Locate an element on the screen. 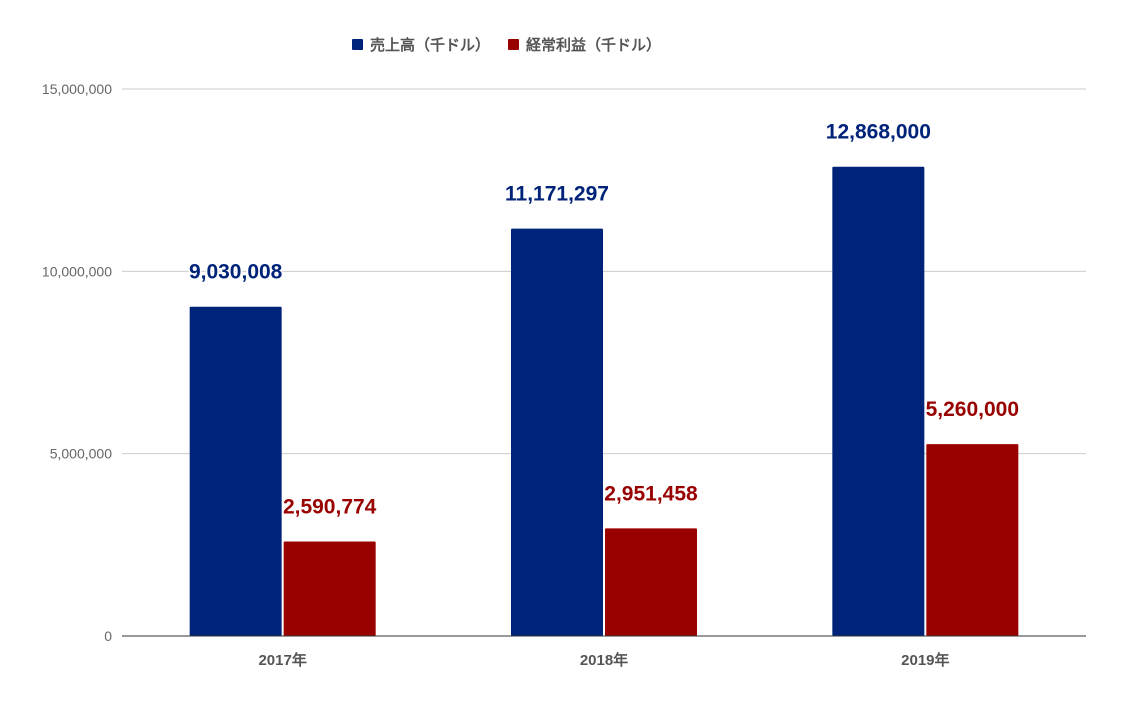 The height and width of the screenshot is (708, 1122). sales-data-label: 12,868,000 is located at coordinates (878, 132).